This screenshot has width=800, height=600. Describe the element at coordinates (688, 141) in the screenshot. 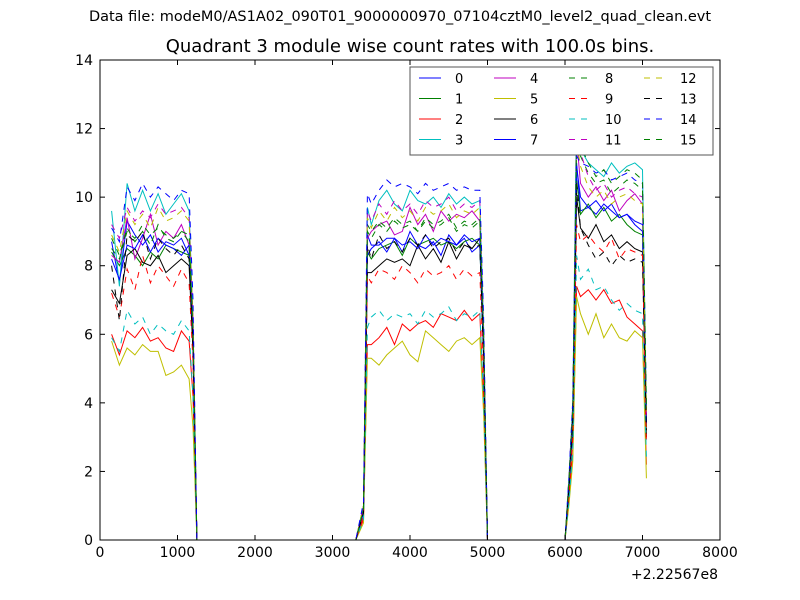

I see `legend-label: 15` at that location.